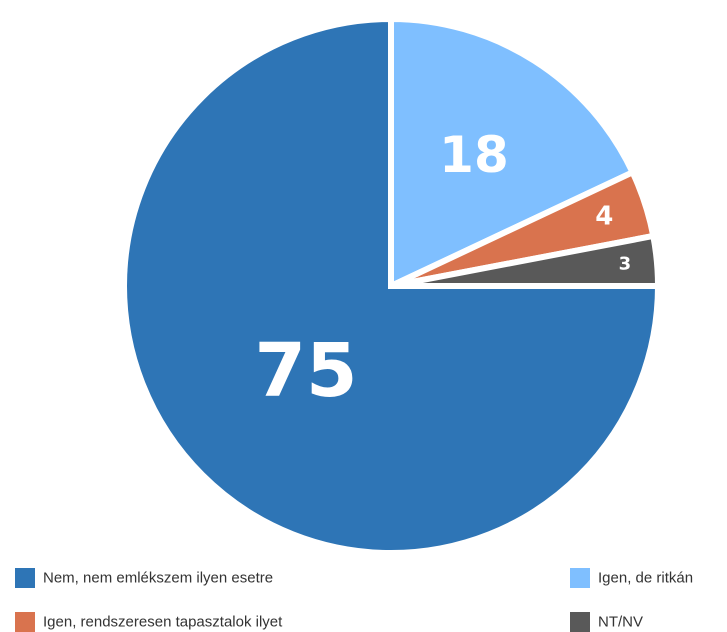 The image size is (727, 632). I want to click on legend-label: NT/NV, so click(620, 622).